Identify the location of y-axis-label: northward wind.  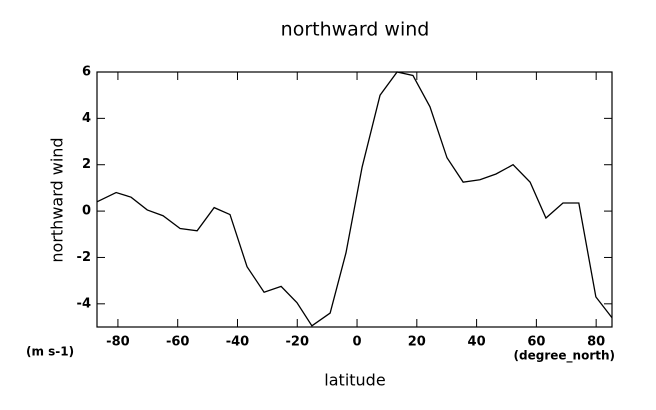
(57, 199).